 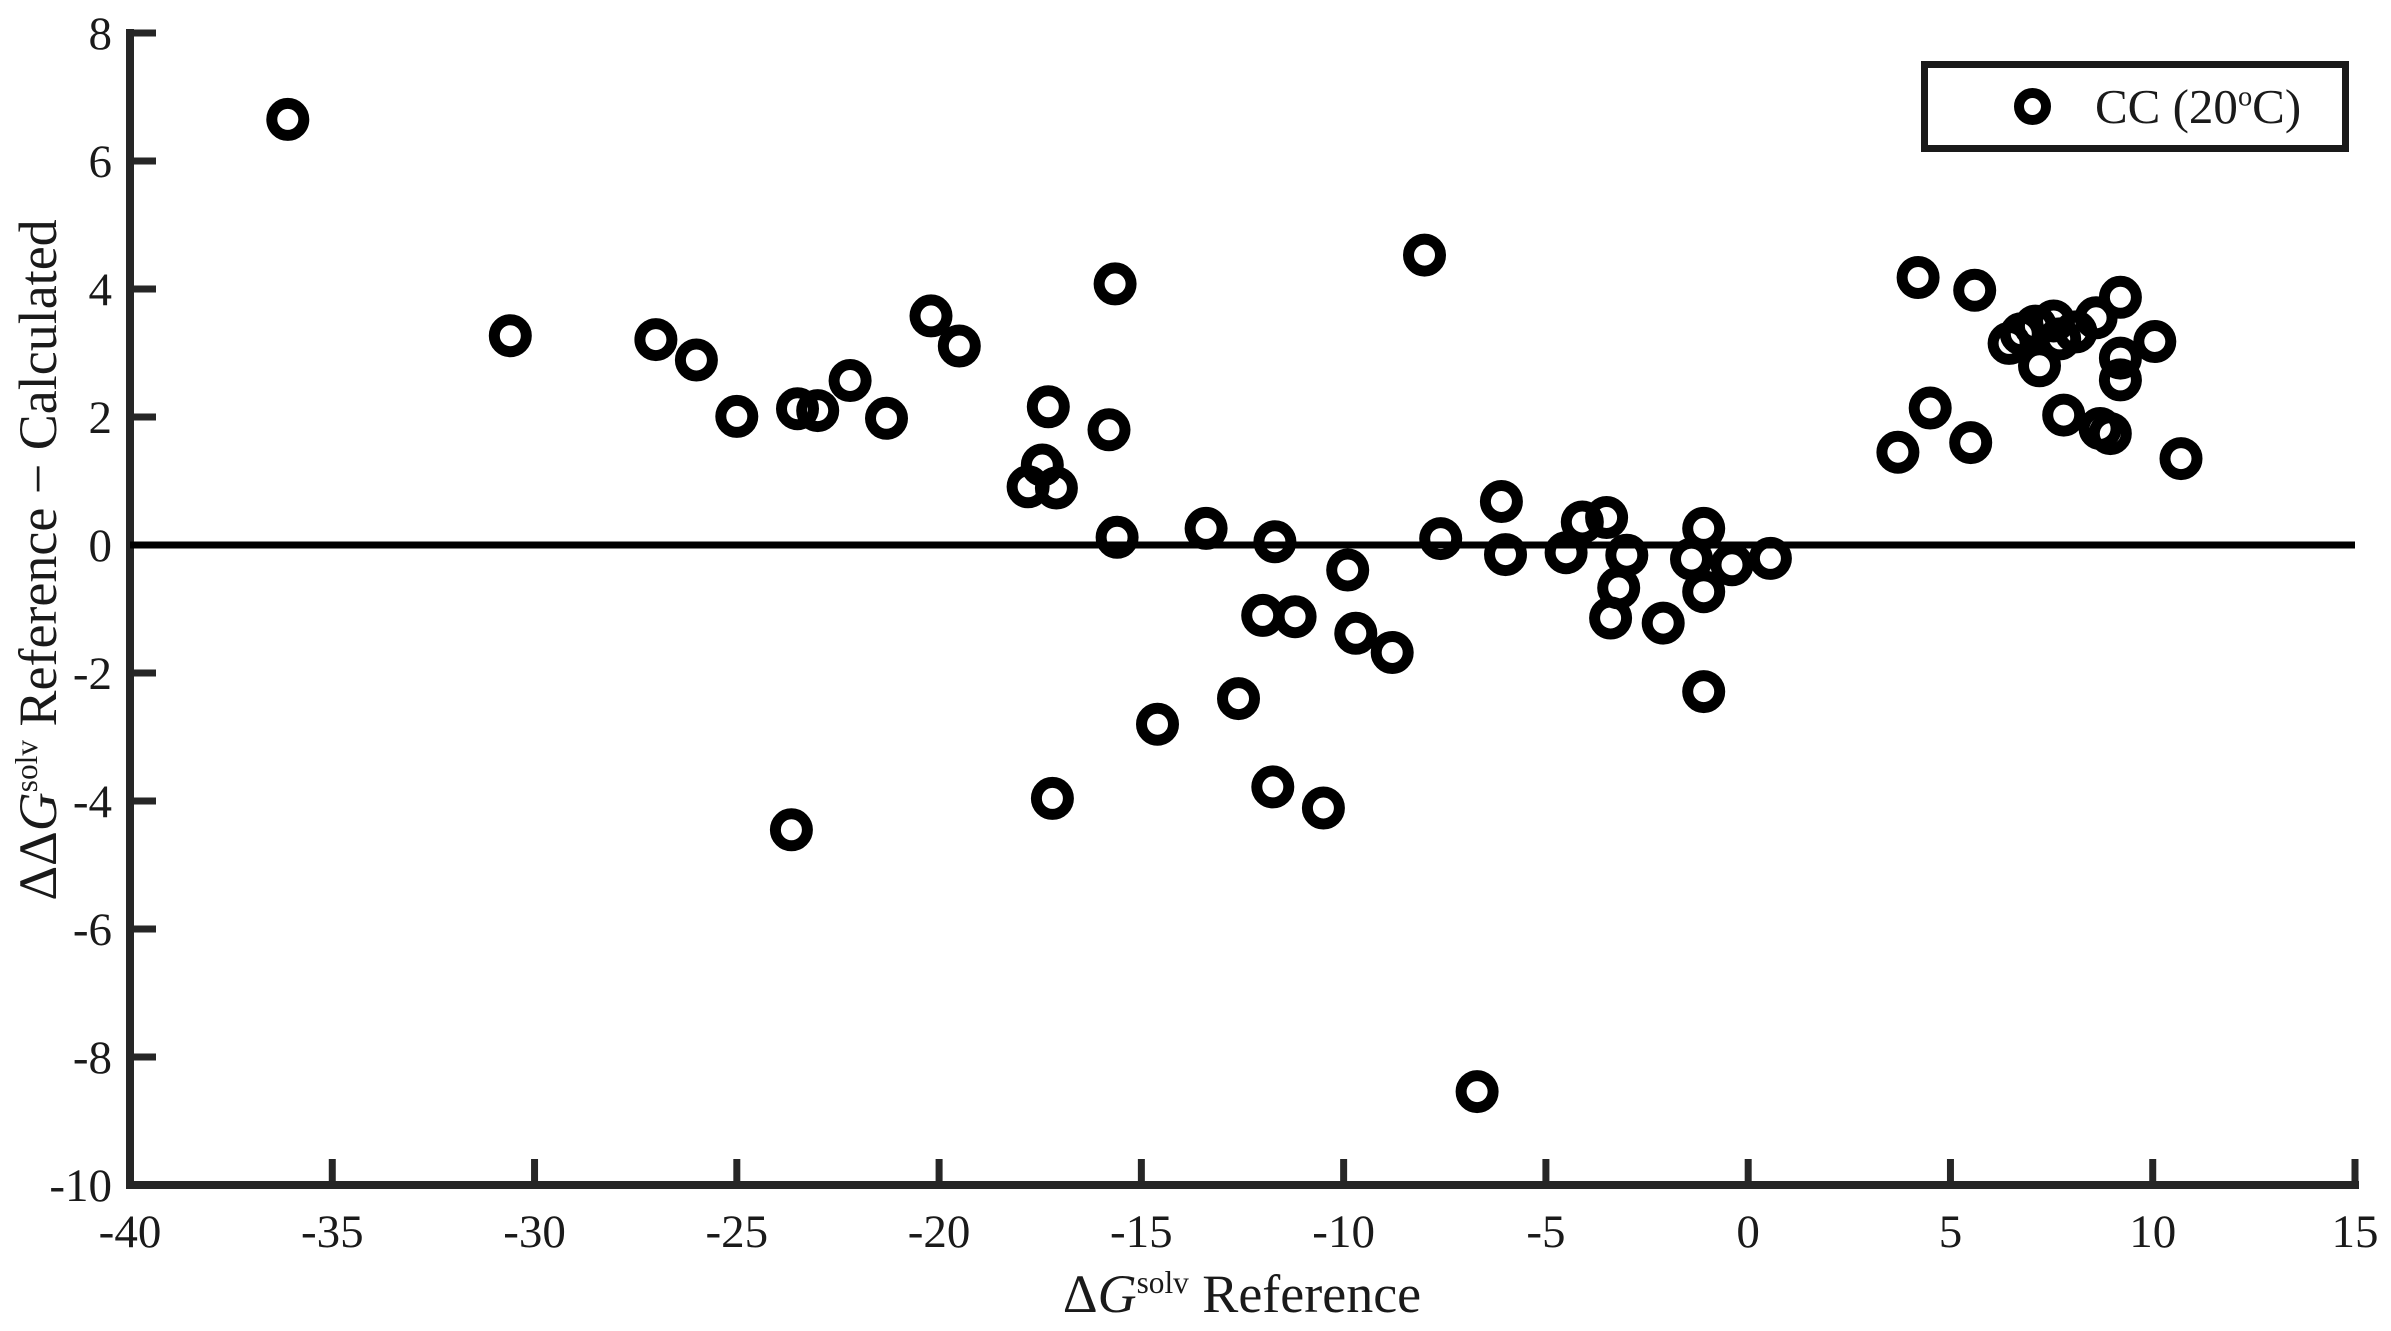 I want to click on legend-marker-icon, so click(x=2032, y=106).